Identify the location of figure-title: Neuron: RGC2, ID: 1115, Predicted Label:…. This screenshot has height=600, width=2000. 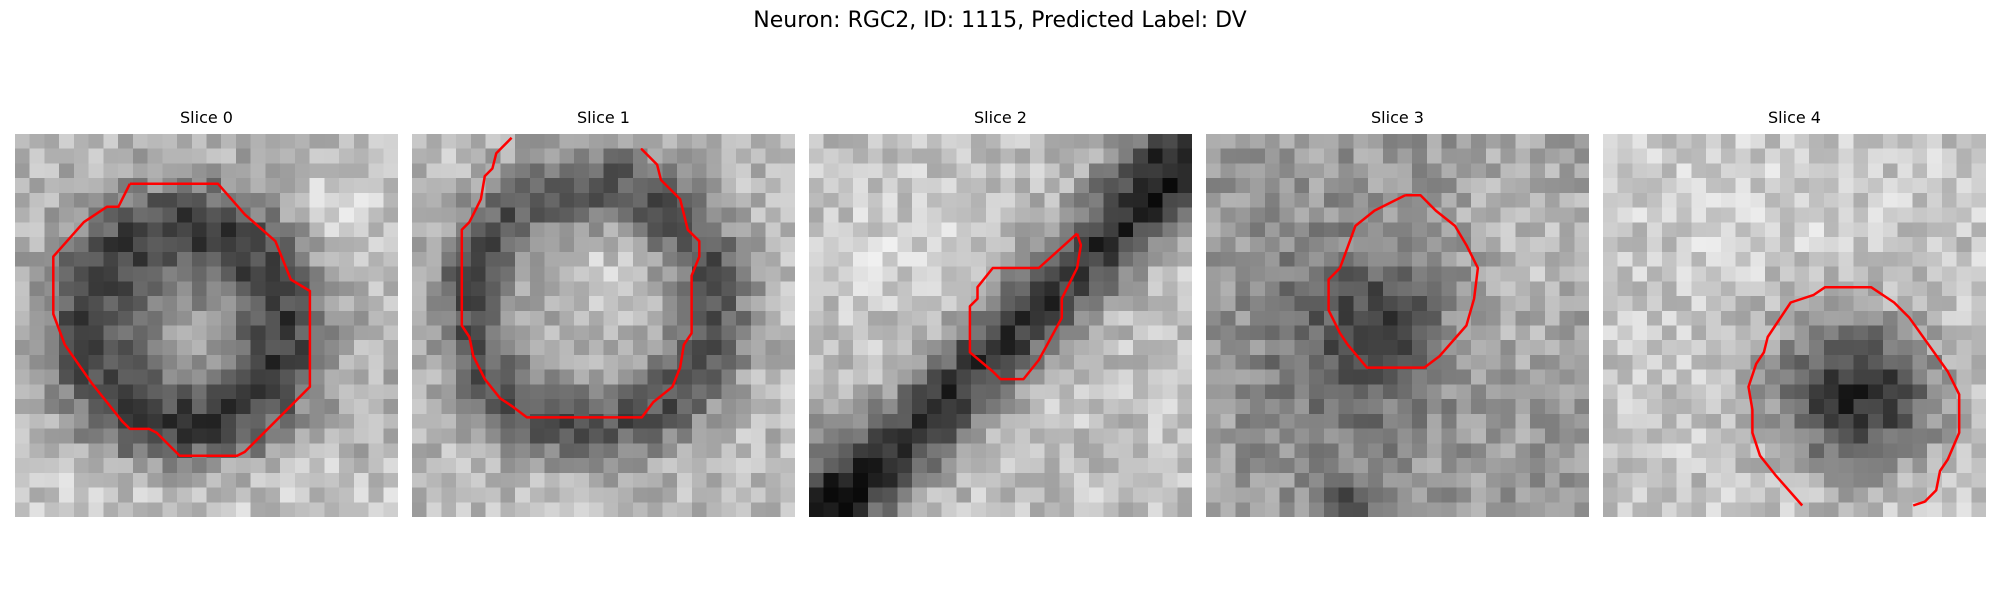
(1000, 20).